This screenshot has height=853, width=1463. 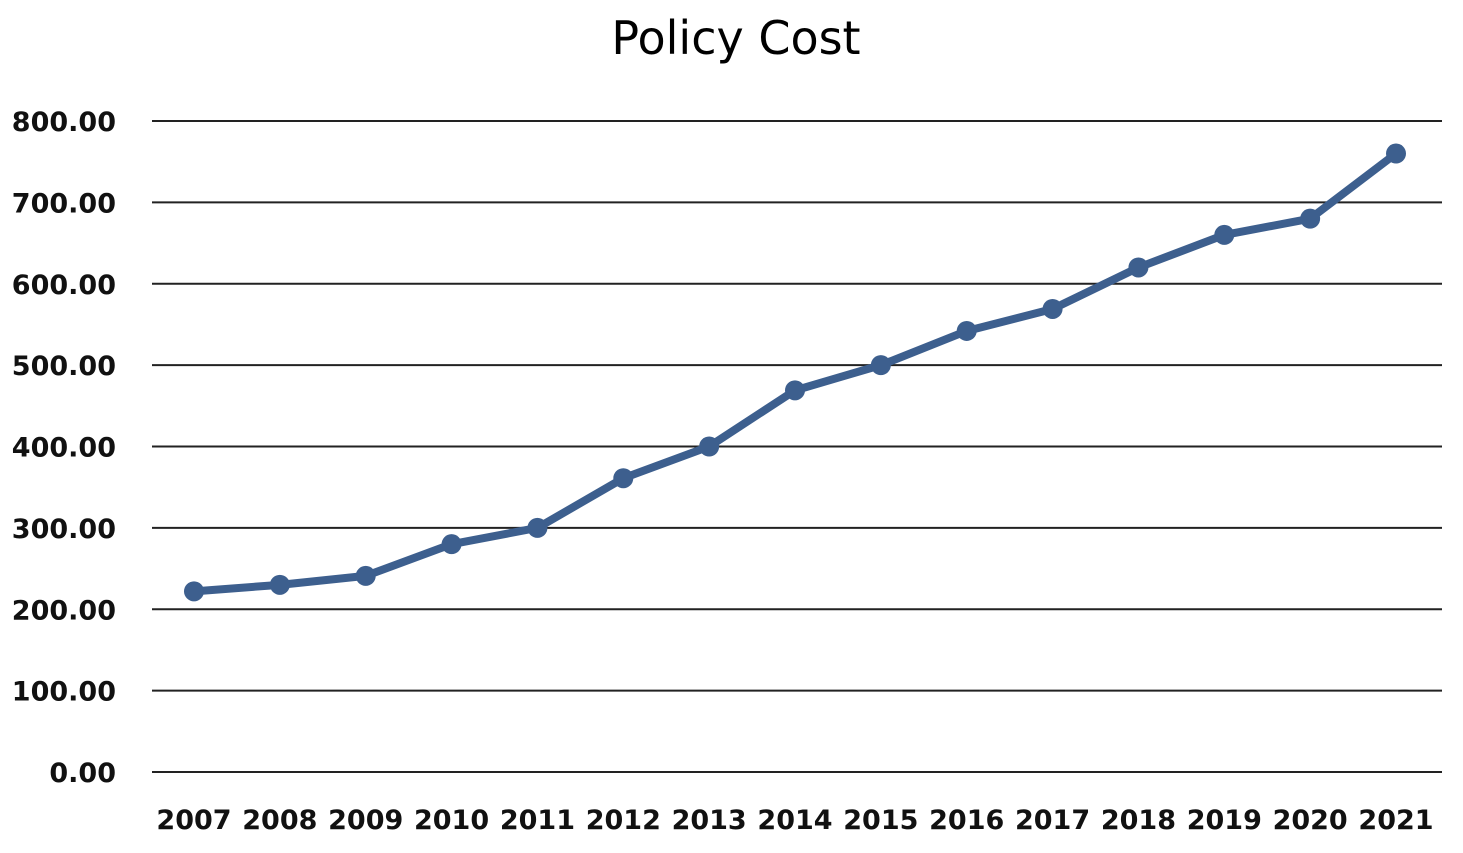 What do you see at coordinates (1224, 234) in the screenshot?
I see `data-point-2019` at bounding box center [1224, 234].